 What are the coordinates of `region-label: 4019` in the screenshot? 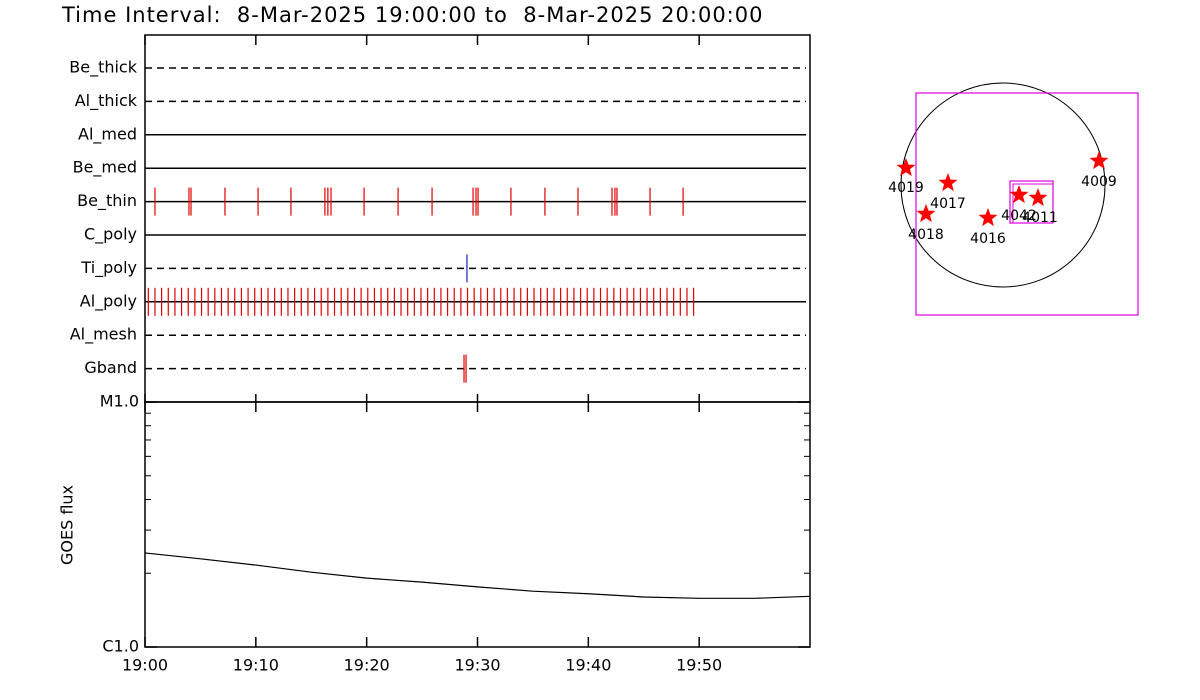 It's located at (906, 188).